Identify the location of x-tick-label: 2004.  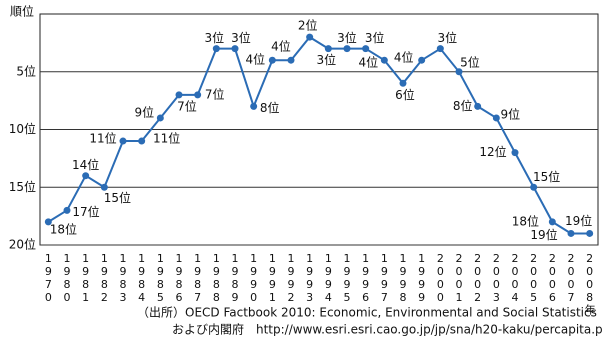
(515, 278).